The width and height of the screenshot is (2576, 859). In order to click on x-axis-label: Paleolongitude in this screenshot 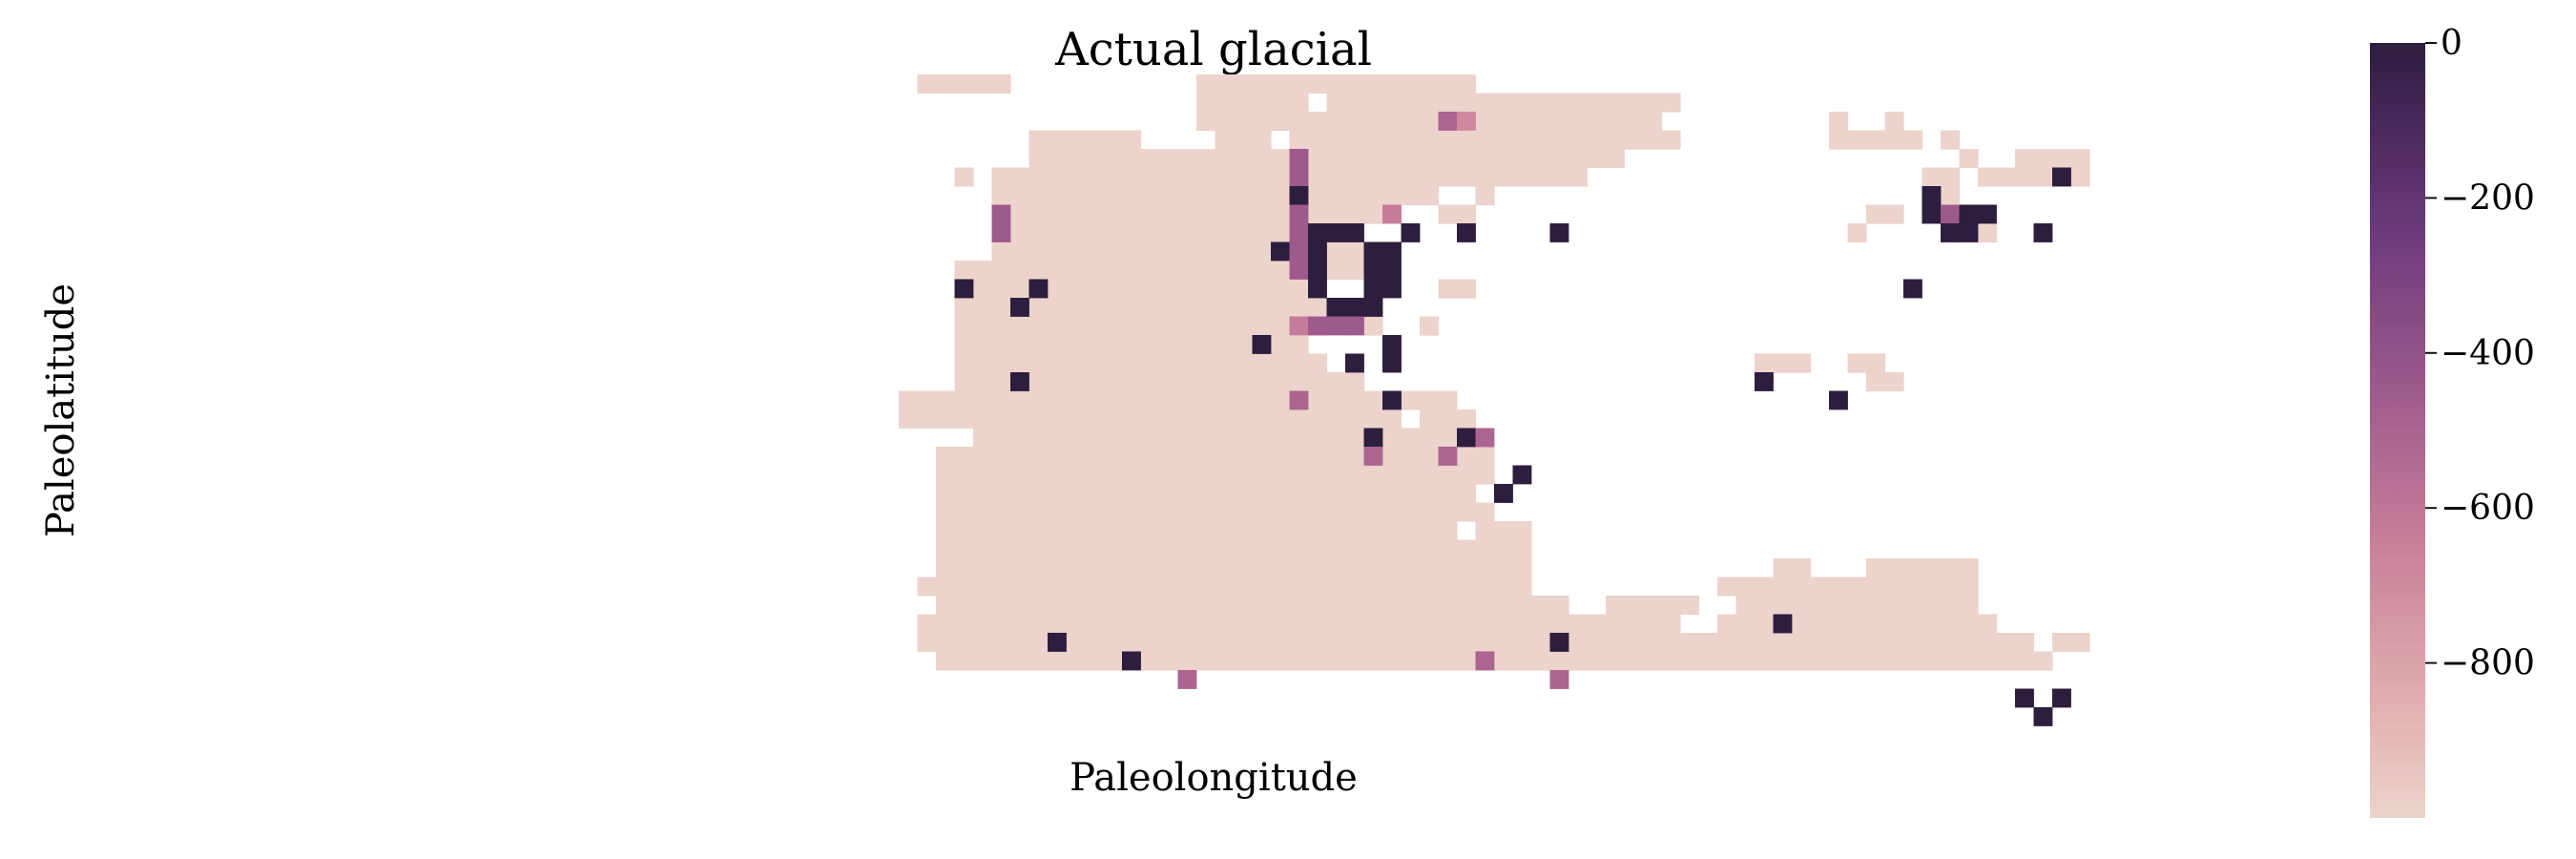, I will do `click(1214, 778)`.